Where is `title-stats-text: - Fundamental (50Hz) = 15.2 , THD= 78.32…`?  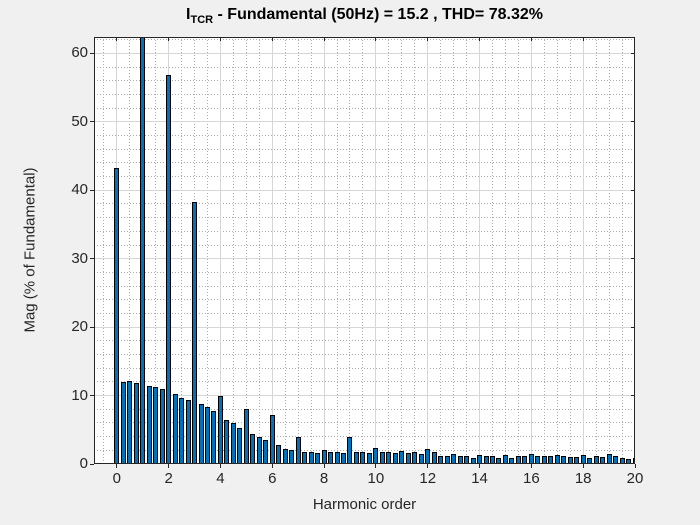 title-stats-text: - Fundamental (50Hz) = 15.2 , THD= 78.32… is located at coordinates (378, 14).